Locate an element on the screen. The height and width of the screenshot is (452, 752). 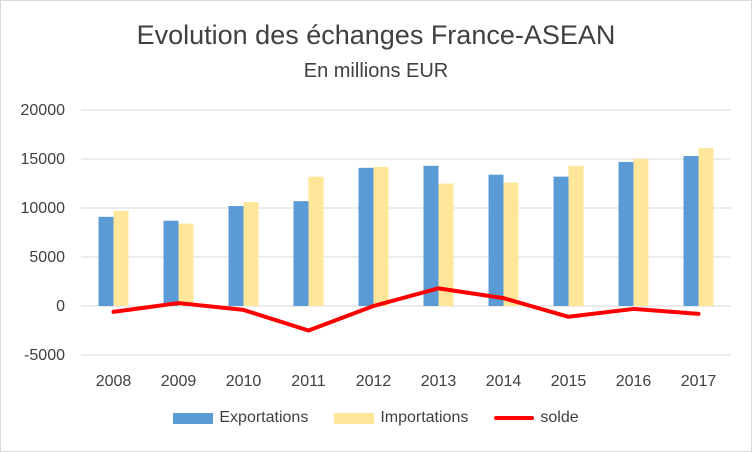
bar-importations-2010 is located at coordinates (251, 254).